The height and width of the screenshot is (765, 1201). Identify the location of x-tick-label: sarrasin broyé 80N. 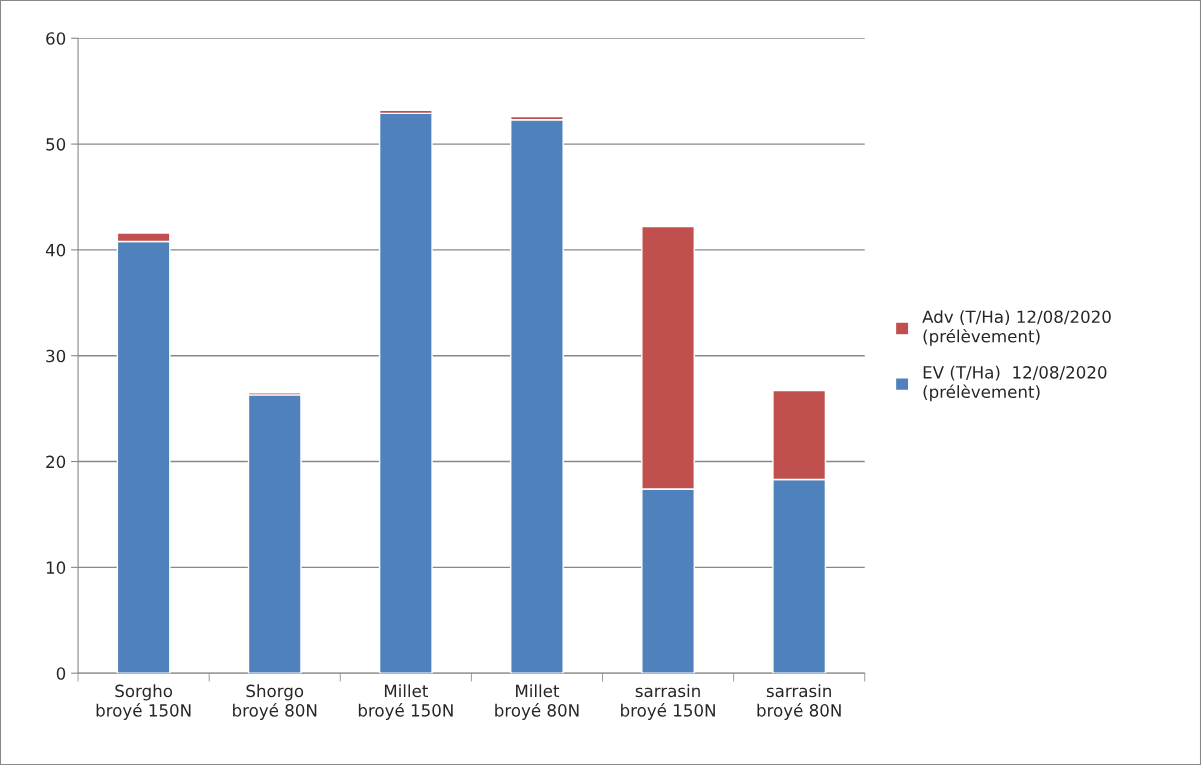
(799, 702).